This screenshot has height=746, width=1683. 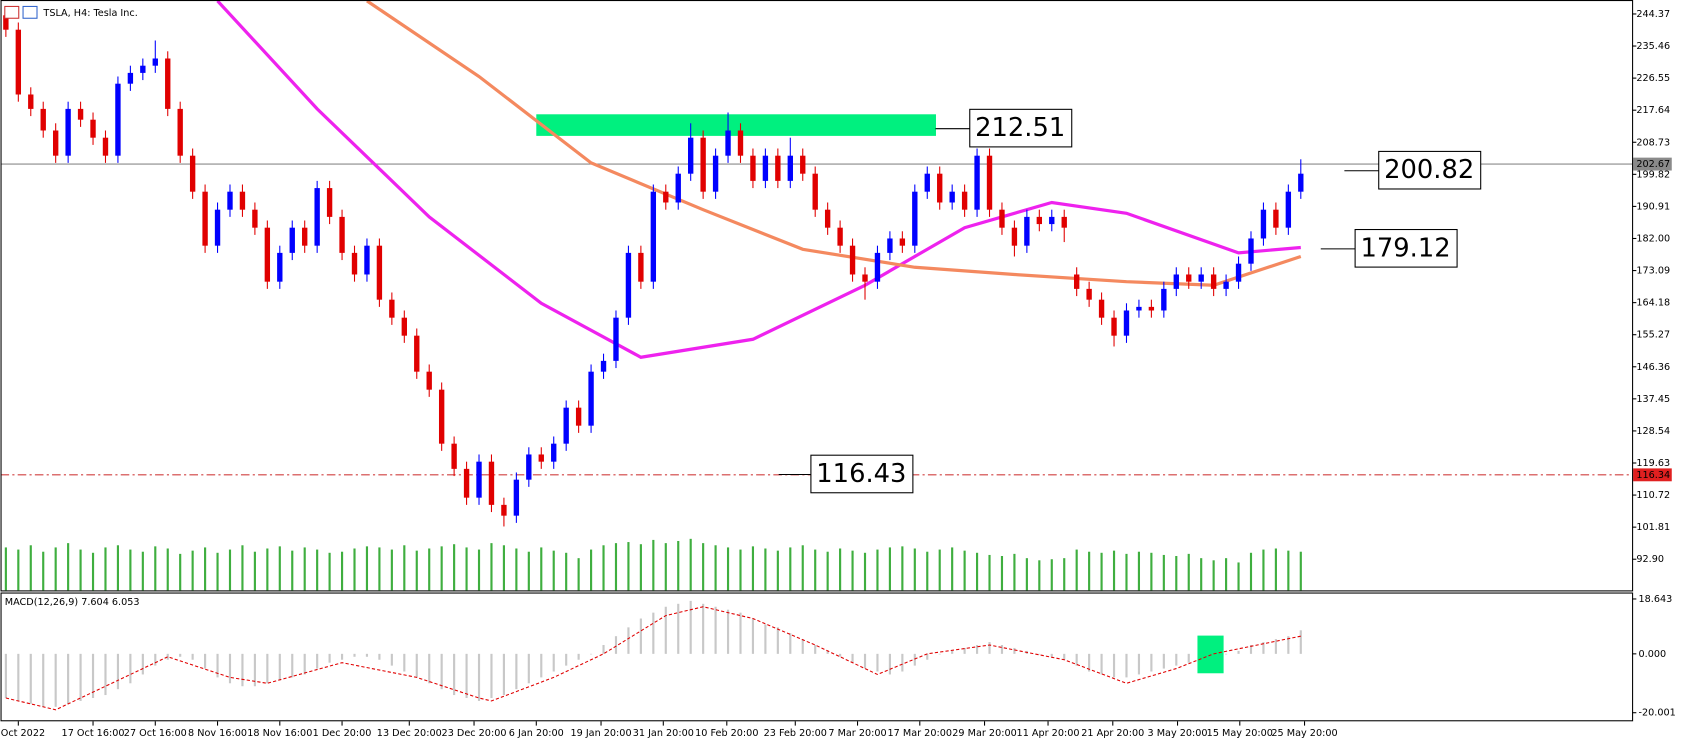 What do you see at coordinates (1652, 654) in the screenshot?
I see `y-tick-label: 0.000` at bounding box center [1652, 654].